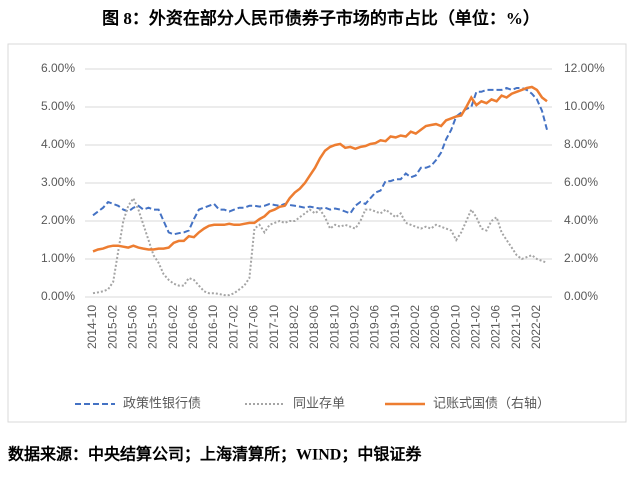 This screenshot has height=484, width=643. What do you see at coordinates (58, 258) in the screenshot?
I see `y-tick-label: 1.00%` at bounding box center [58, 258].